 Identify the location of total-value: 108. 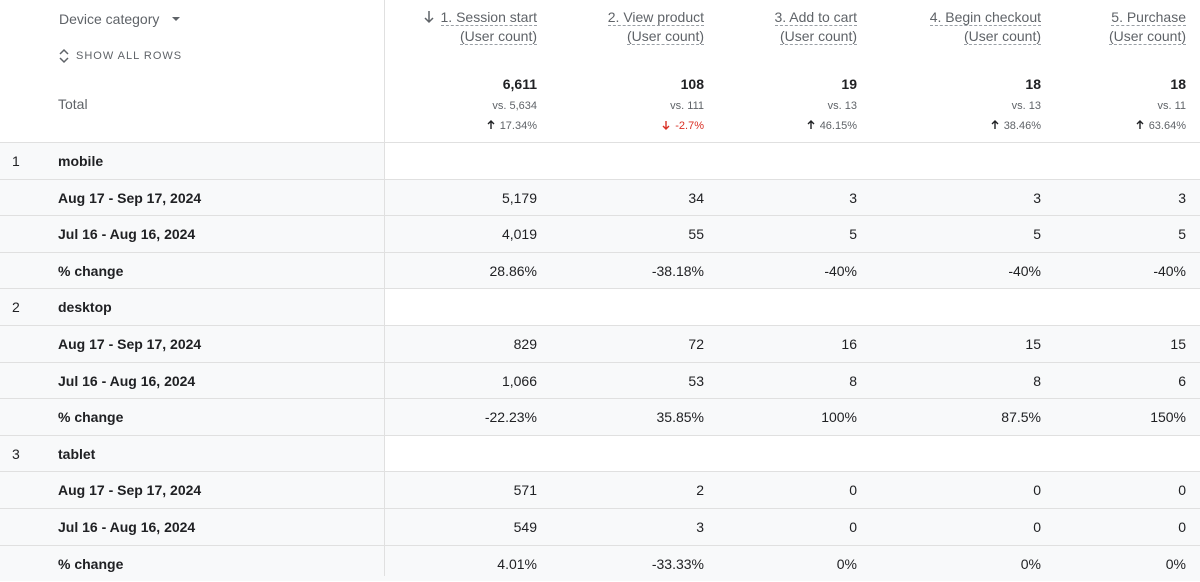
(692, 84).